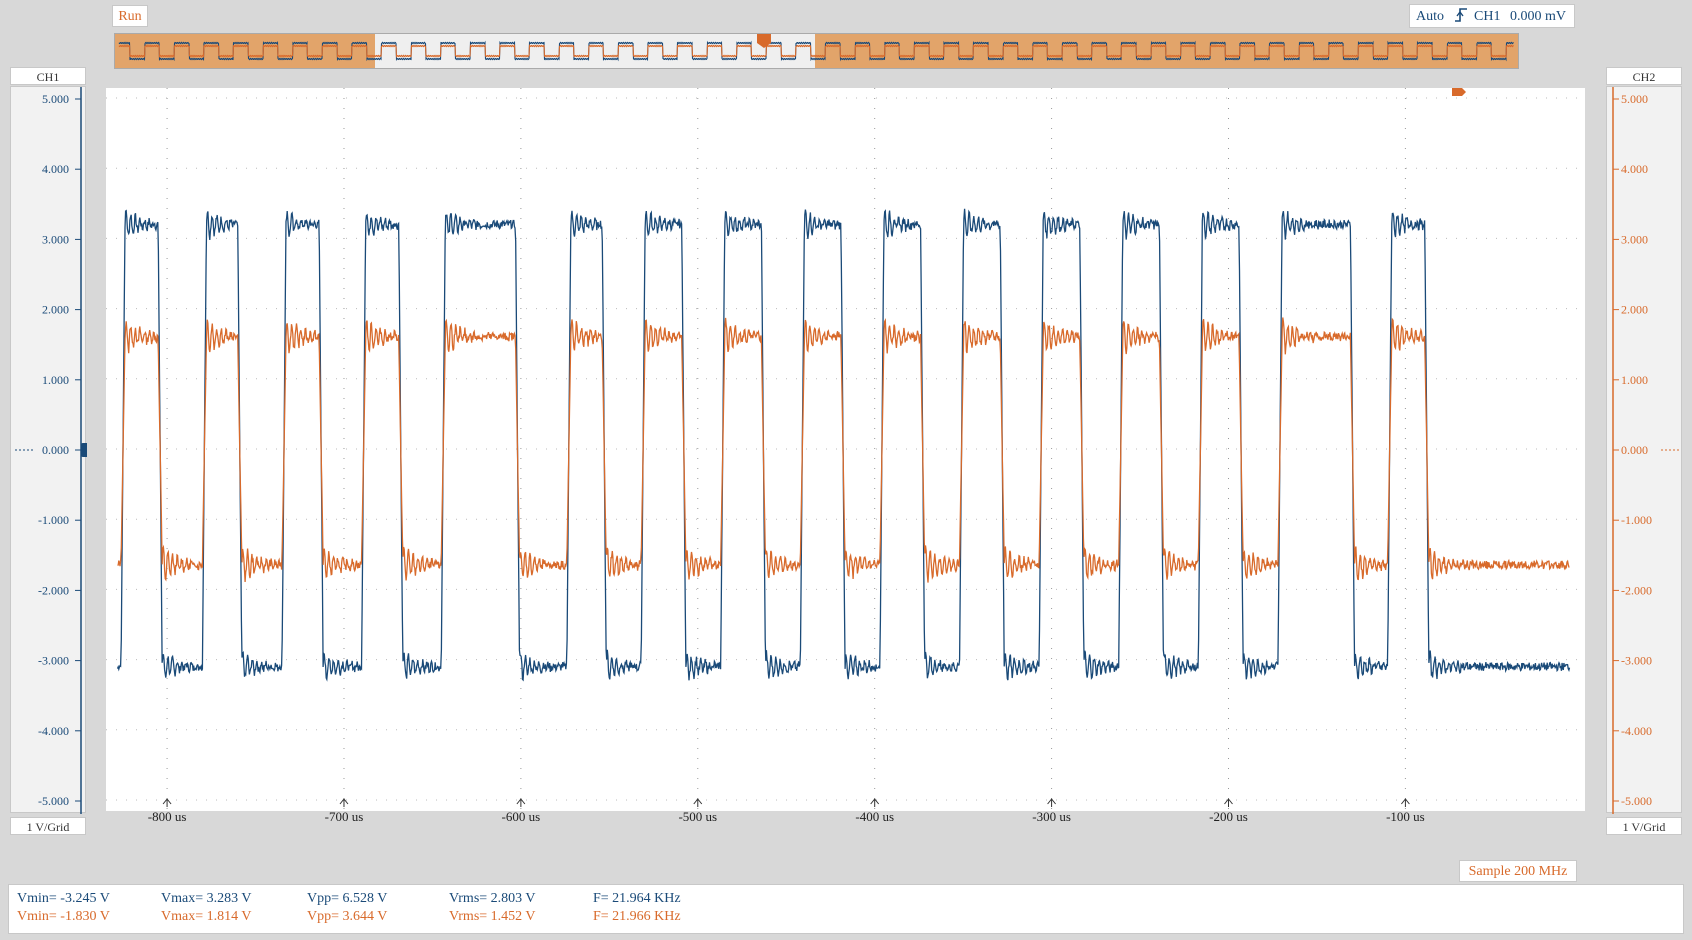 The image size is (1692, 940). Describe the element at coordinates (1487, 16) in the screenshot. I see `trigger-channel: CH1` at that location.